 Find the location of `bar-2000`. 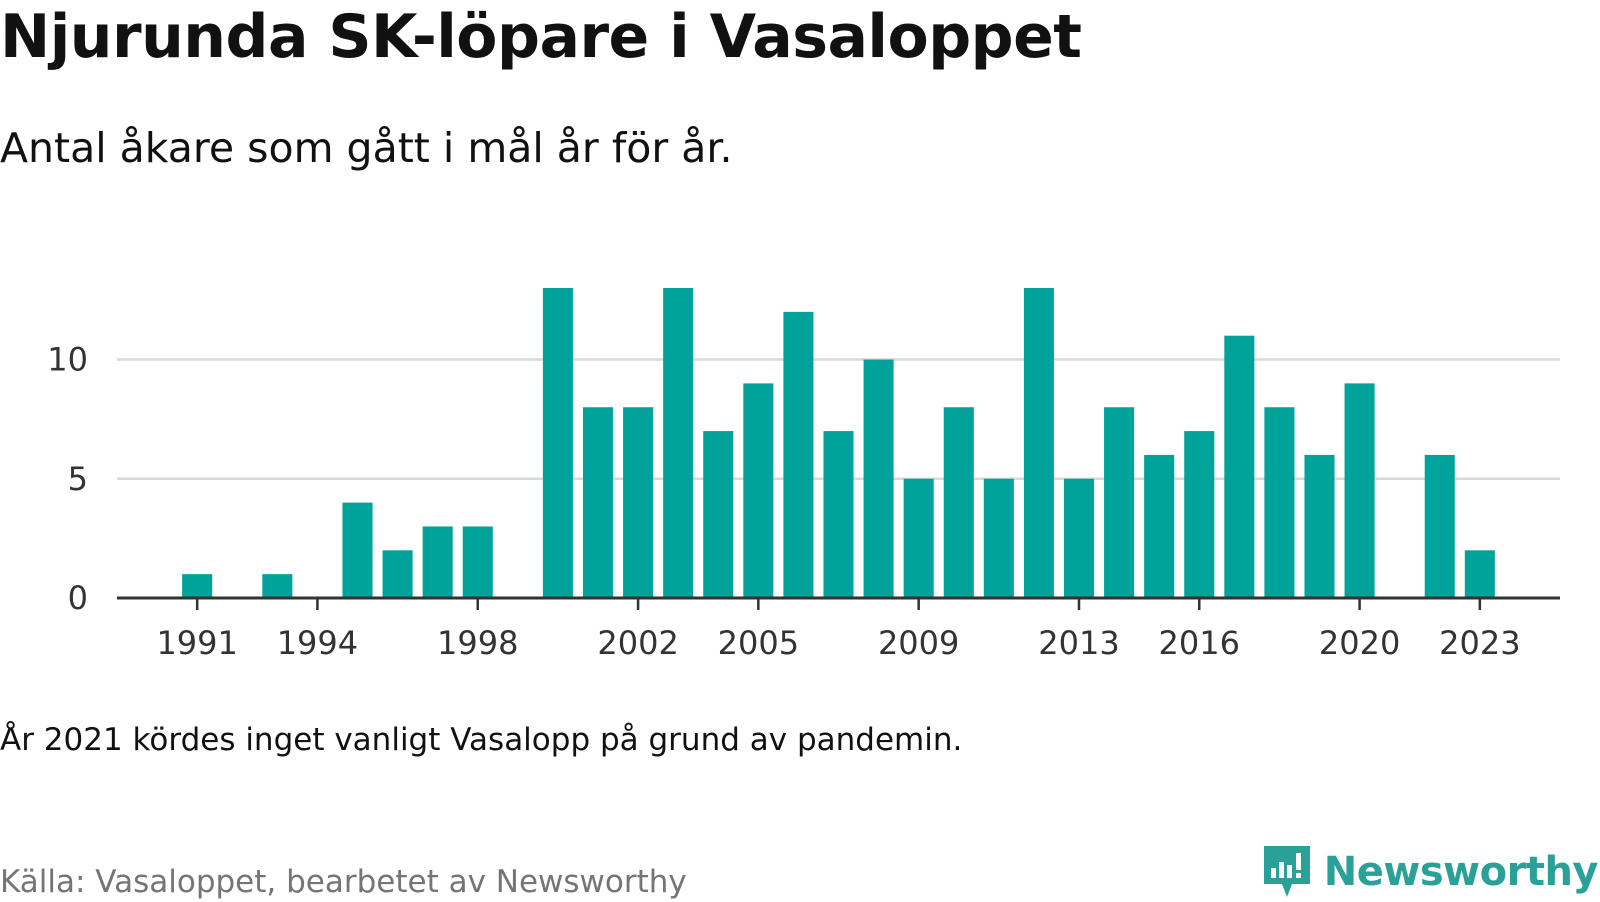

bar-2000 is located at coordinates (557, 443).